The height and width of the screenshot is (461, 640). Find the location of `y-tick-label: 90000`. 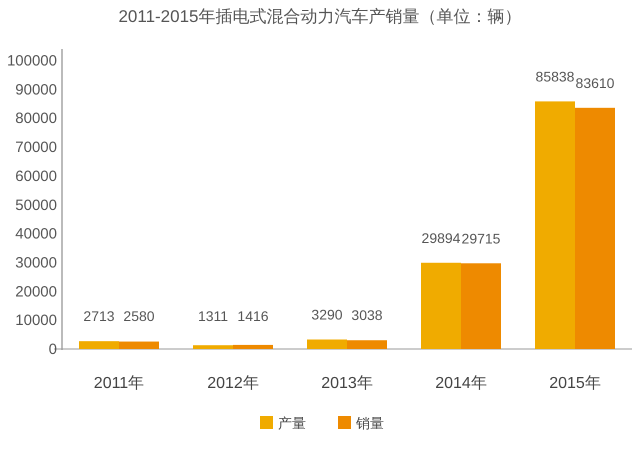

y-tick-label: 90000 is located at coordinates (36, 89).